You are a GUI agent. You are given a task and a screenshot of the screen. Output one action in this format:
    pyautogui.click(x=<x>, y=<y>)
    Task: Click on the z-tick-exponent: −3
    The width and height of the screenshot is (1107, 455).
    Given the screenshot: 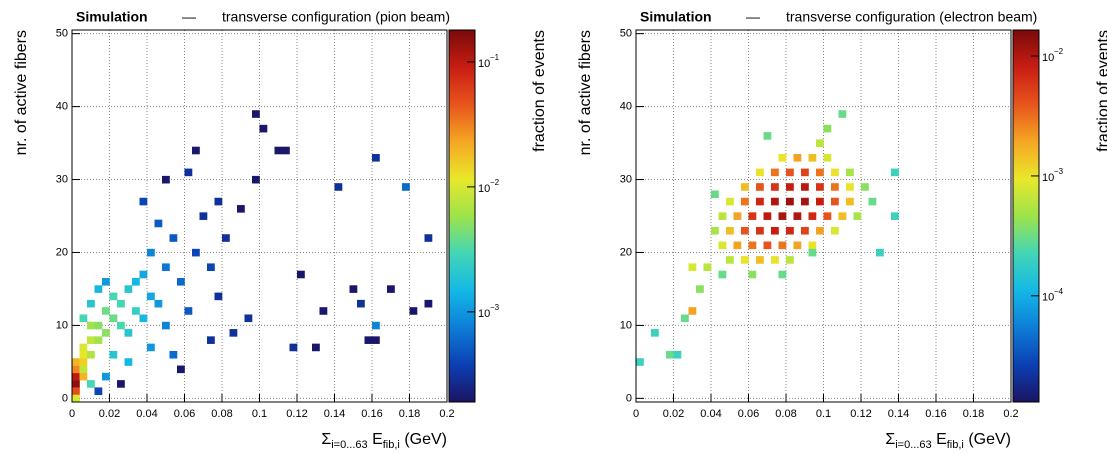 What is the action you would take?
    pyautogui.click(x=495, y=307)
    